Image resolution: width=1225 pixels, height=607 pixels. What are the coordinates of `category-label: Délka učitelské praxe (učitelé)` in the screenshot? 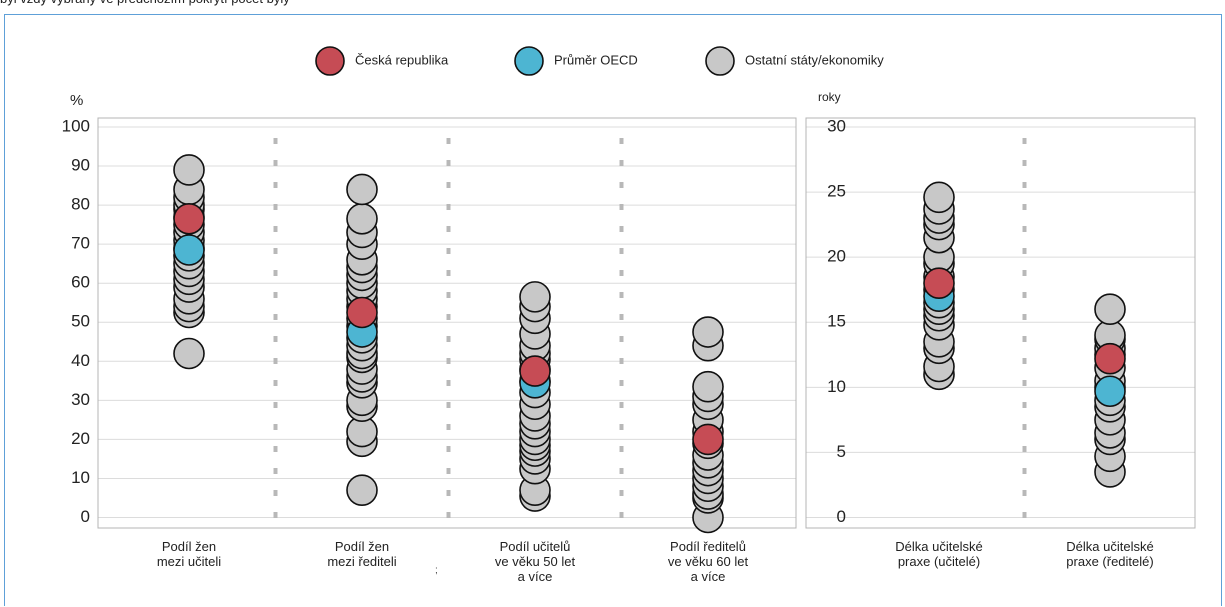 It's located at (938, 554).